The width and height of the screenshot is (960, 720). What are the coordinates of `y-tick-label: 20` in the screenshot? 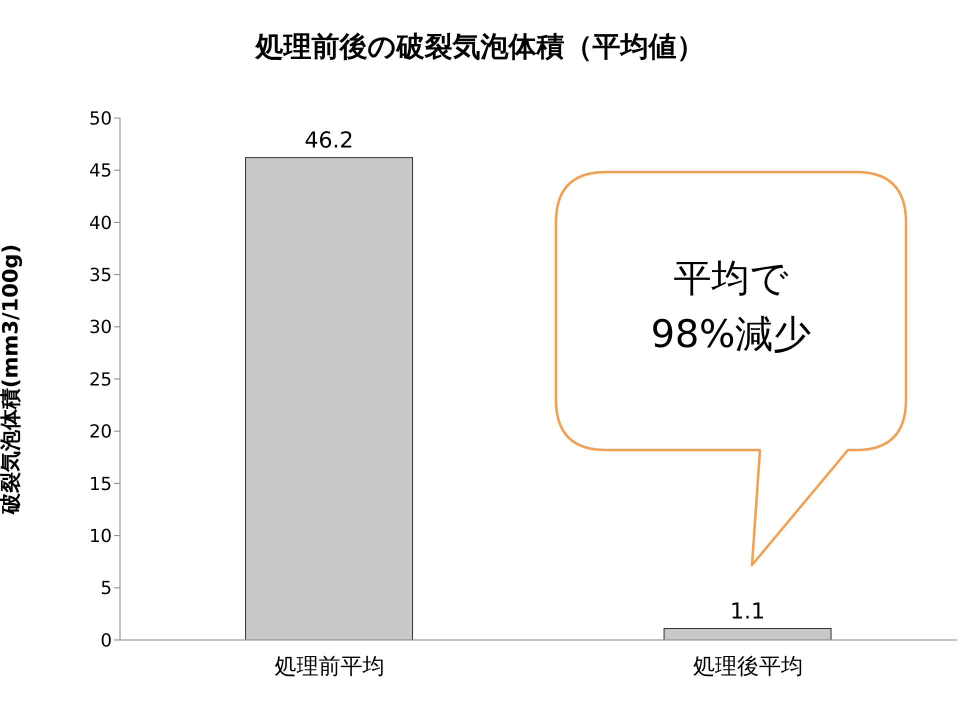 It's located at (100, 432).